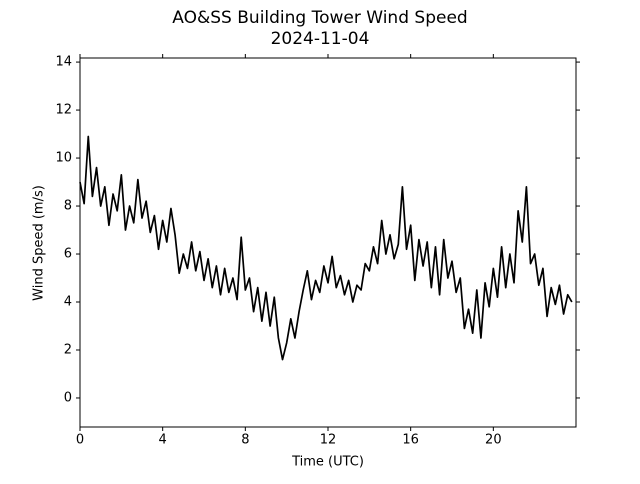 Image resolution: width=640 pixels, height=484 pixels. What do you see at coordinates (68, 206) in the screenshot?
I see `y-tick-label: 8` at bounding box center [68, 206].